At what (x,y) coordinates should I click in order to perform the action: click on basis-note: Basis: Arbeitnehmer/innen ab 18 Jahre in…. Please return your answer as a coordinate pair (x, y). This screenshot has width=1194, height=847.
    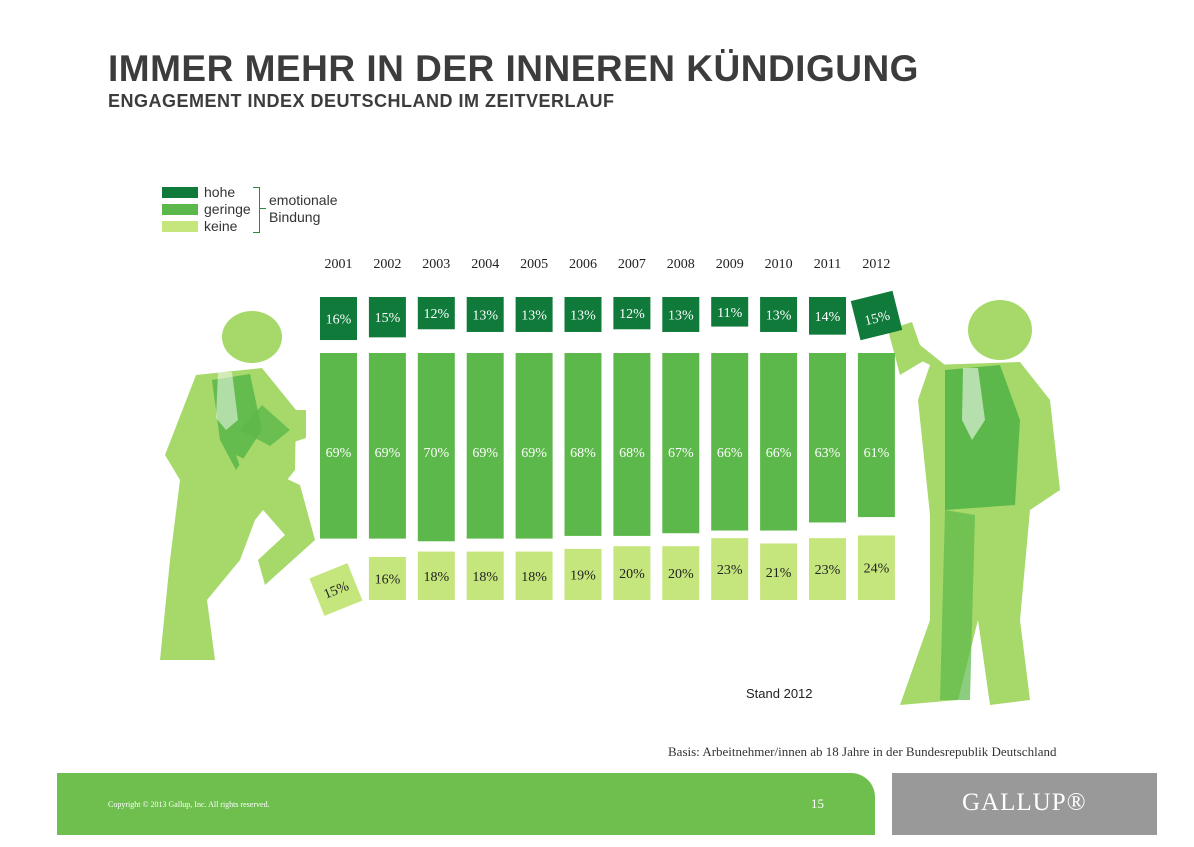
    Looking at the image, I should click on (862, 751).